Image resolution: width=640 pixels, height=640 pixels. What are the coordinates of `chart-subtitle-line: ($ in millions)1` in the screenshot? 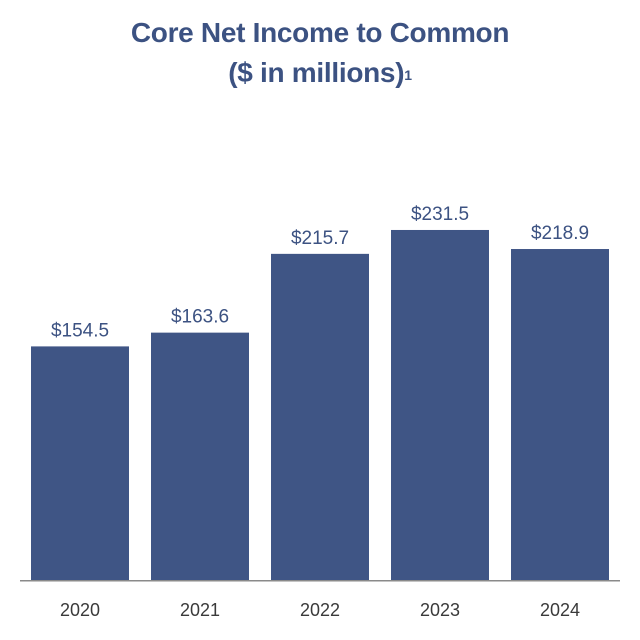 It's located at (320, 73).